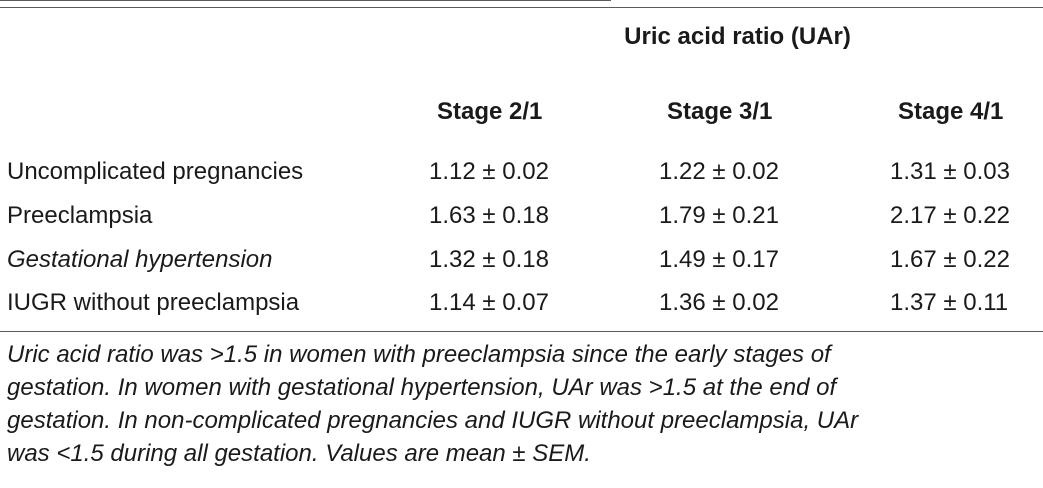  What do you see at coordinates (951, 111) in the screenshot?
I see `column-header-stage-4-1: Stage 4/1` at bounding box center [951, 111].